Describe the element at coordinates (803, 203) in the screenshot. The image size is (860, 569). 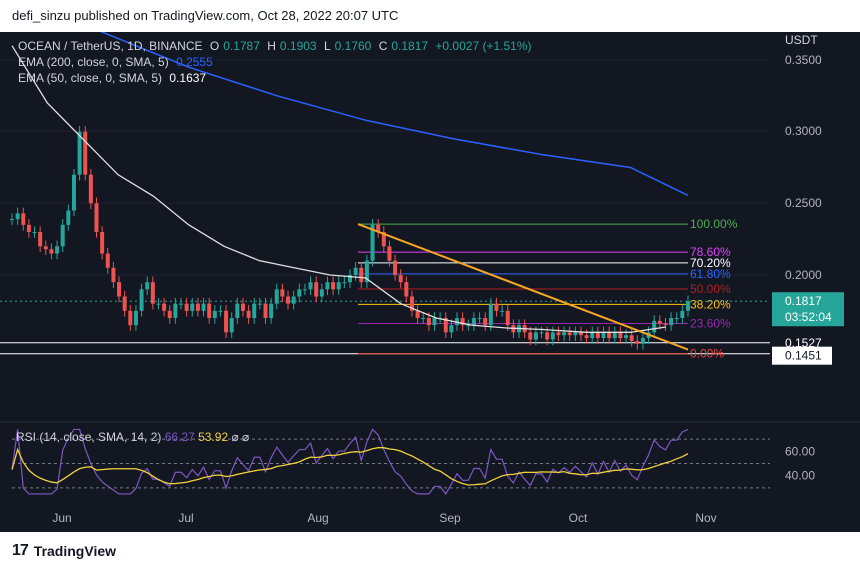
I see `y-tick-label: 0.2500` at that location.